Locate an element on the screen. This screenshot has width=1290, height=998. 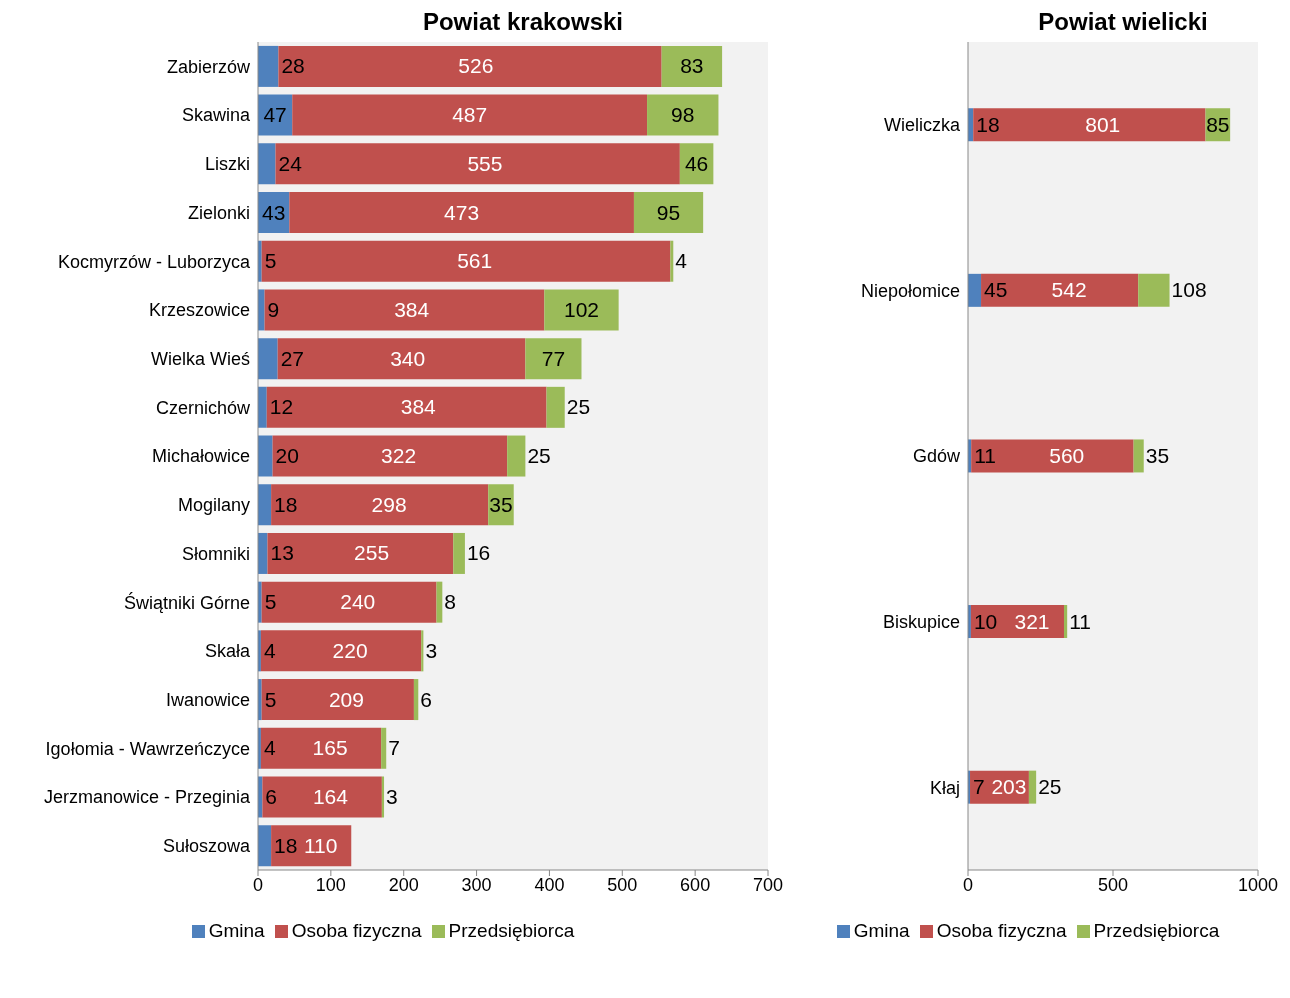
data-label: 340 is located at coordinates (408, 358).